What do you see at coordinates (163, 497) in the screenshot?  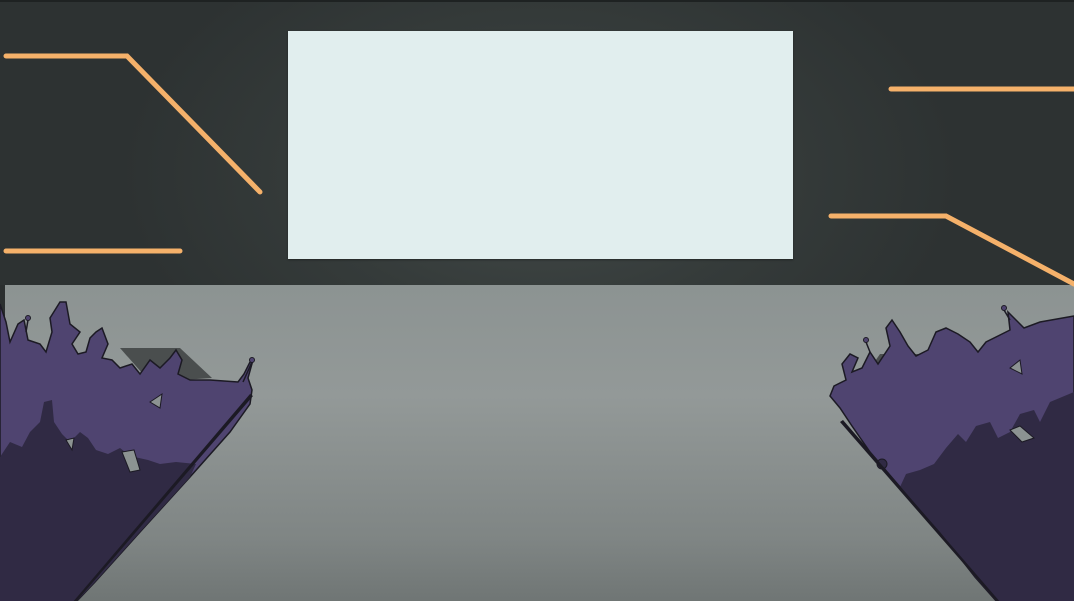 I see `crowd-left-edge-line` at bounding box center [163, 497].